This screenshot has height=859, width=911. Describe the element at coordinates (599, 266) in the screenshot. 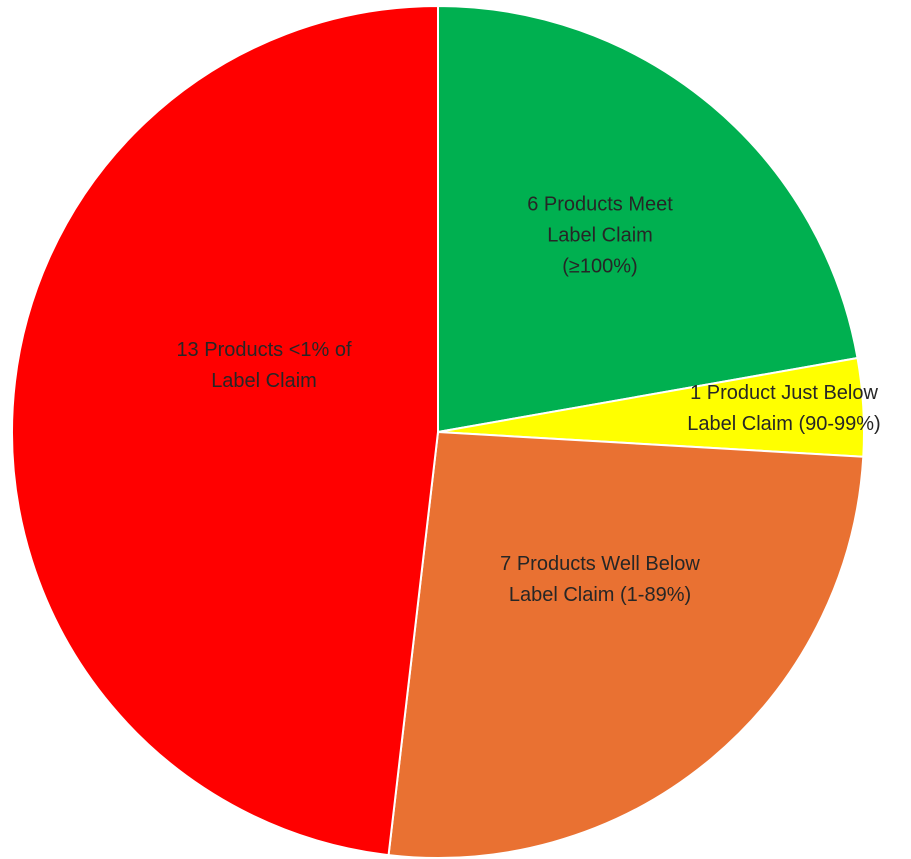

I see `pie-slice-label-line: (≥100%)` at that location.